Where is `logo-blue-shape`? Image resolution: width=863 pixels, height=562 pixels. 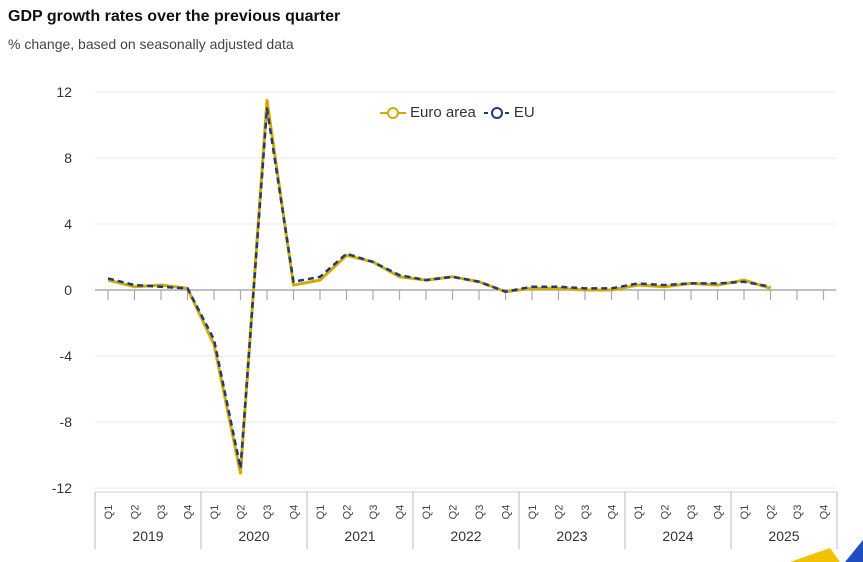
logo-blue-shape is located at coordinates (854, 551).